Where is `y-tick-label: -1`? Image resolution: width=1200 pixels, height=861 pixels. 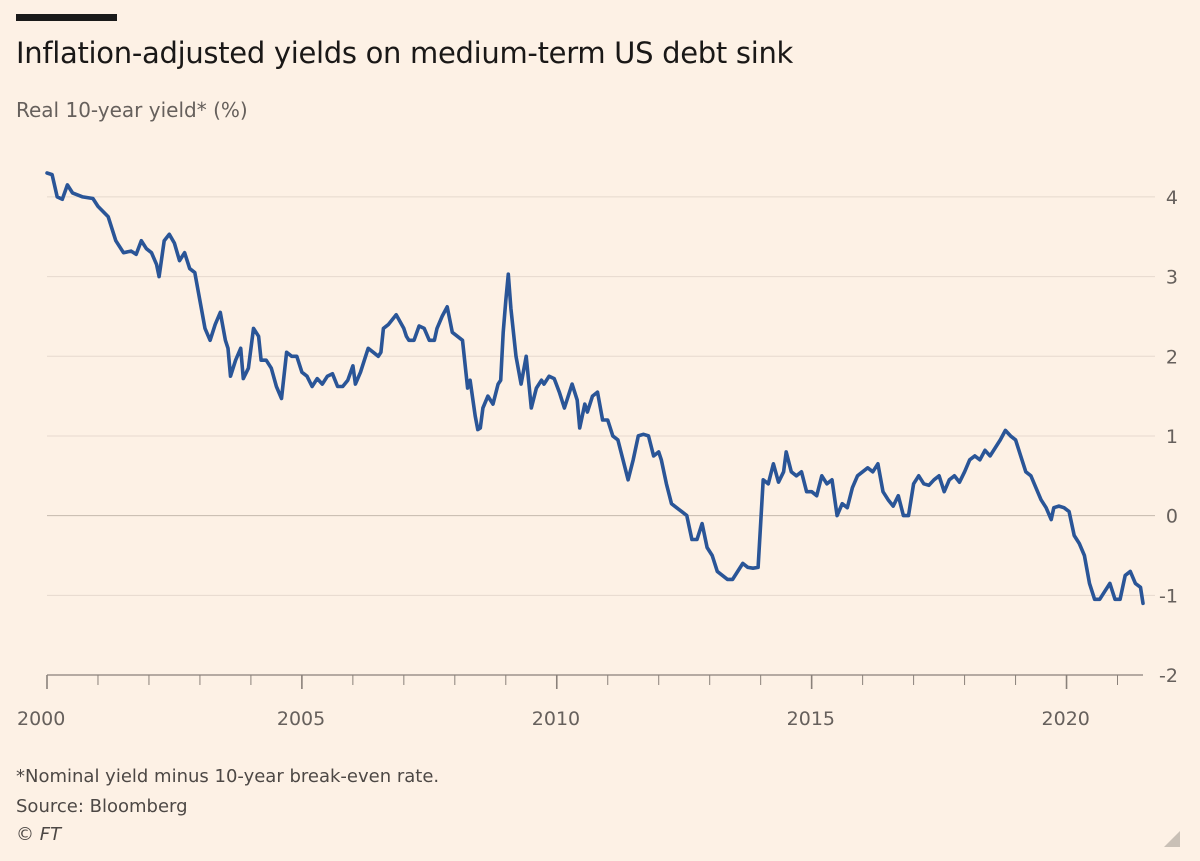
y-tick-label: -1 is located at coordinates (1168, 596).